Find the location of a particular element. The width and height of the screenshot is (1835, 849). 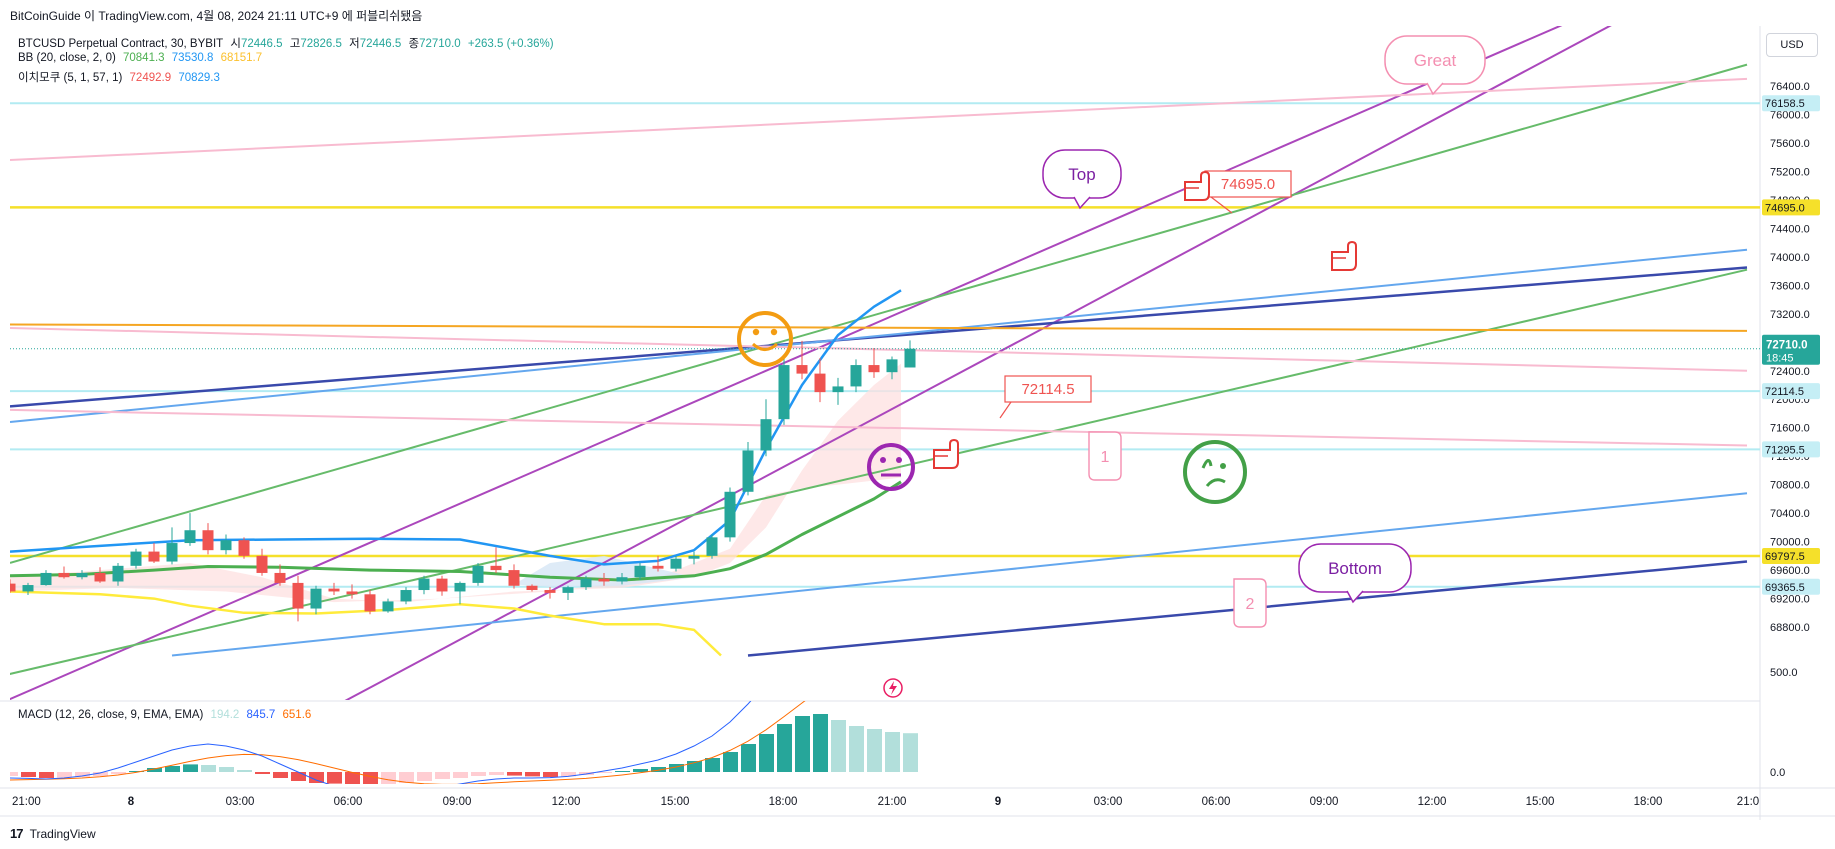

price-label-0: 76158.5 is located at coordinates (1785, 104).